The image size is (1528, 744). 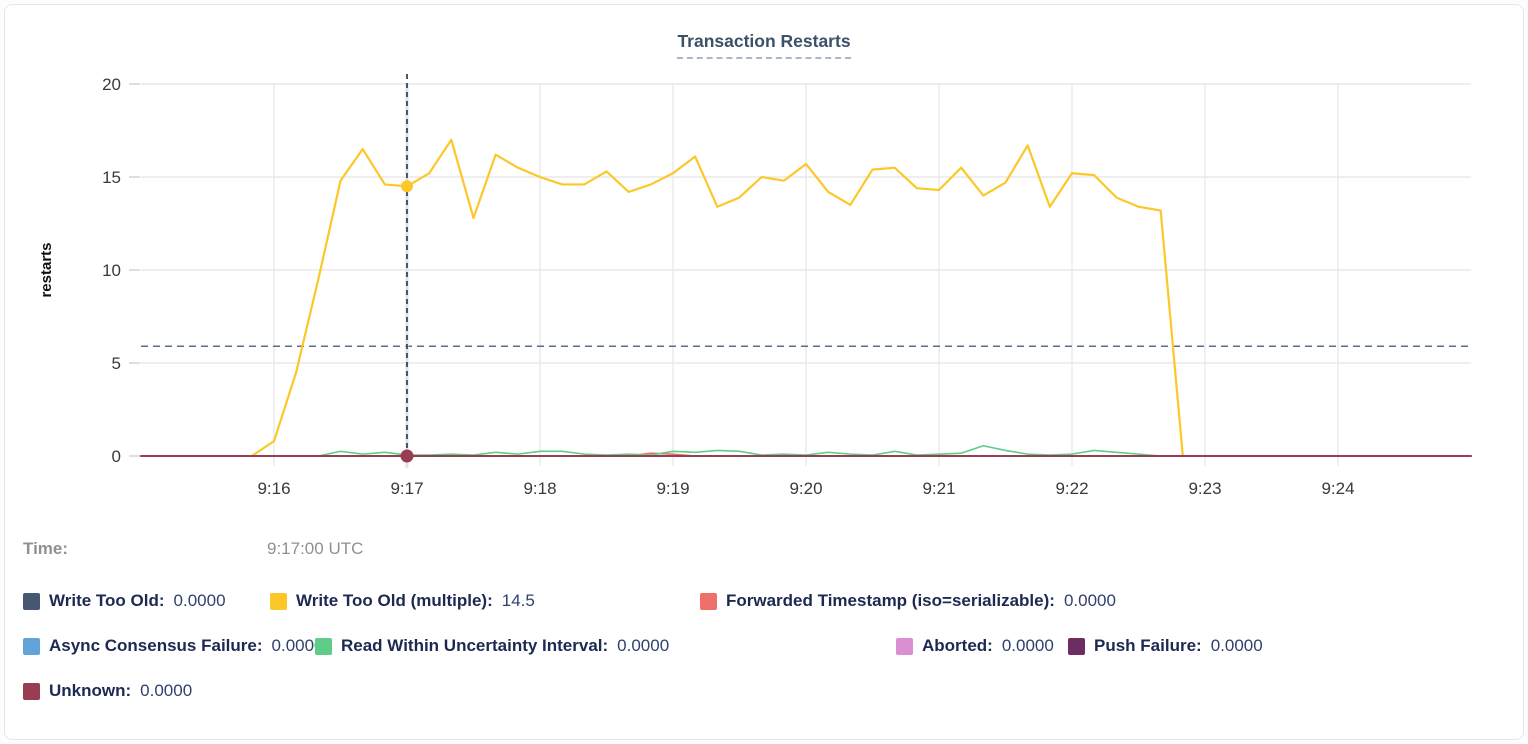 What do you see at coordinates (111, 270) in the screenshot?
I see `y-tick-label: 10` at bounding box center [111, 270].